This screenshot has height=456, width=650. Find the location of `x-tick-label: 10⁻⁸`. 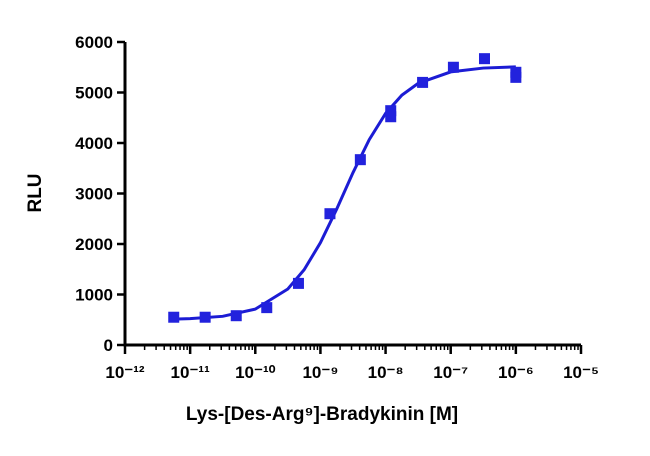

x-tick-label: 10⁻⁸ is located at coordinates (386, 372).